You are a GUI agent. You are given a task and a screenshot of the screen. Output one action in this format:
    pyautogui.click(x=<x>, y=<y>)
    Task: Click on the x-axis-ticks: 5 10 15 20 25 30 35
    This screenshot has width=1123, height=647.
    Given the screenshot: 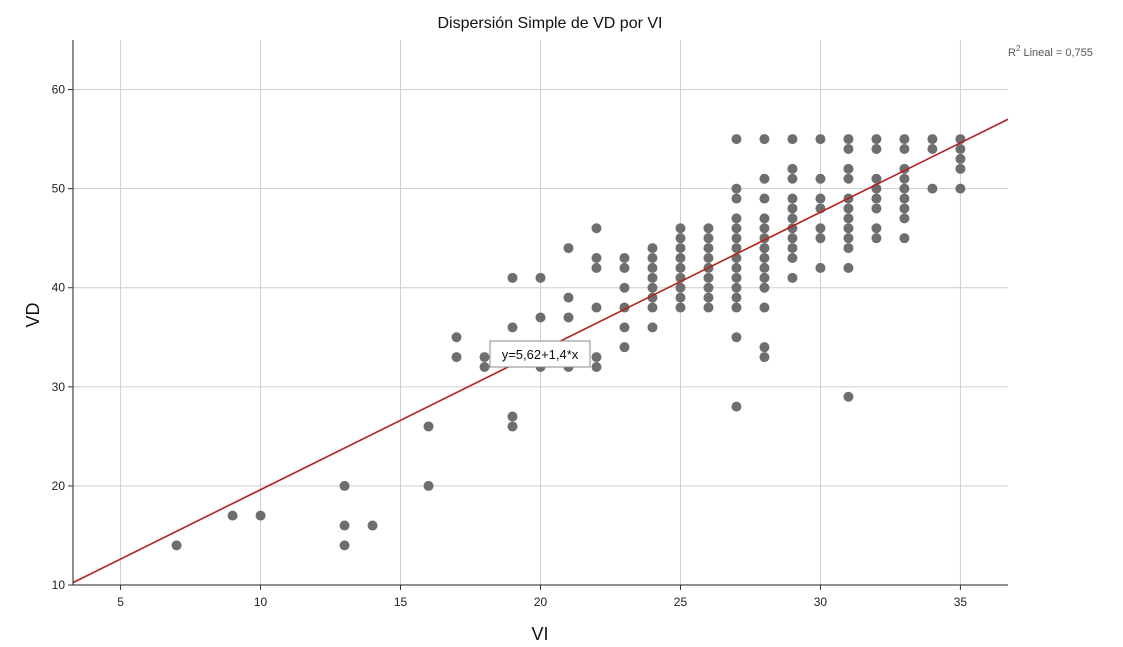 What is the action you would take?
    pyautogui.click(x=542, y=597)
    